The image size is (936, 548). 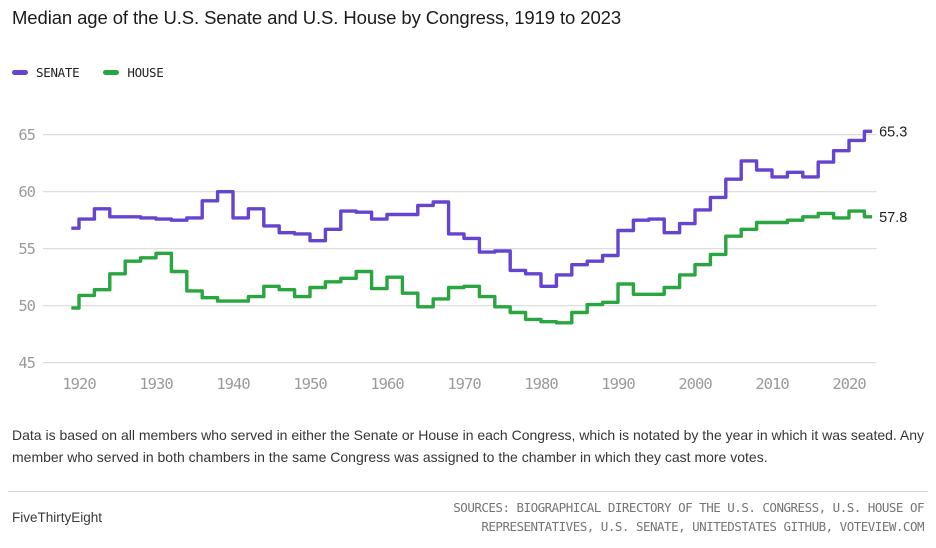 What do you see at coordinates (95, 72) in the screenshot?
I see `chart-legend: SENATE HOUSE` at bounding box center [95, 72].